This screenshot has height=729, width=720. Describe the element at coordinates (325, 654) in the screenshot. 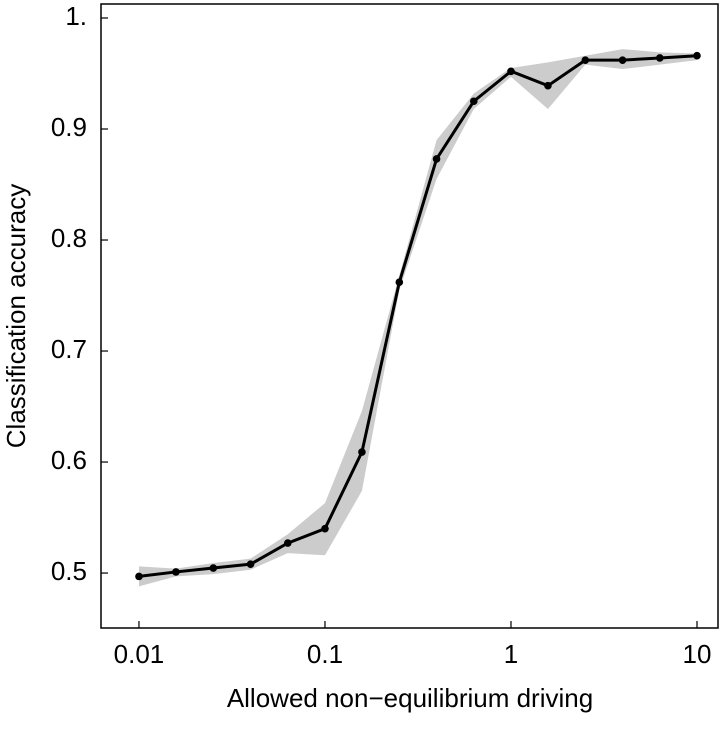

I see `x-tick-label: 0.1` at that location.